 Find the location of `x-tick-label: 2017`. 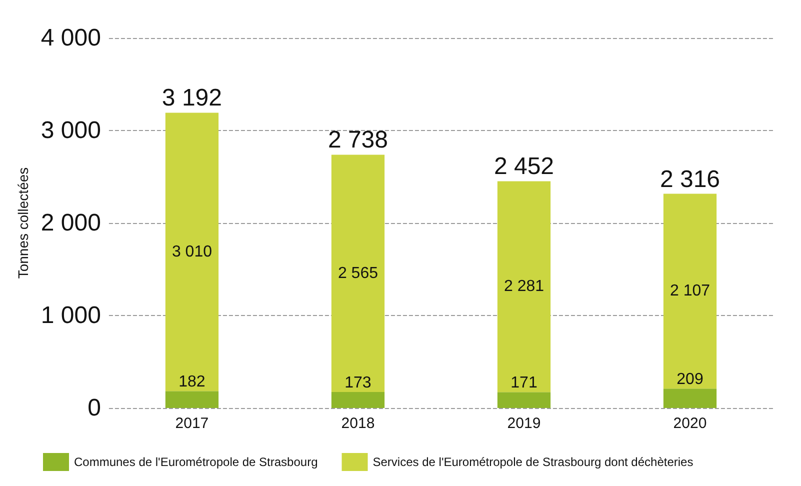

x-tick-label: 2017 is located at coordinates (192, 423).